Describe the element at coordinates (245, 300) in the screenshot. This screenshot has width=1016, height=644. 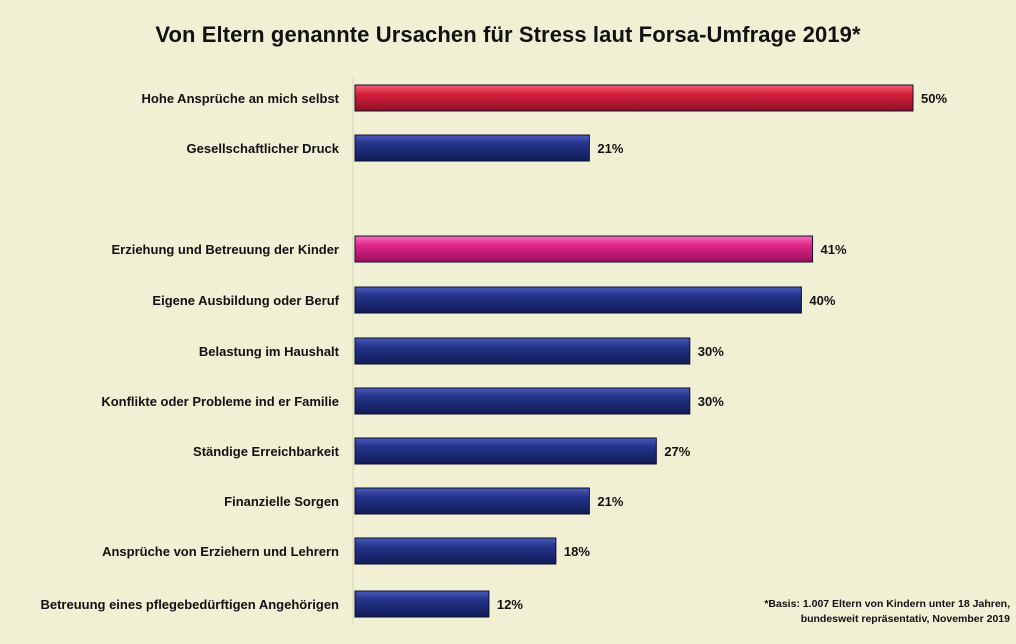
I see `category-label-4: Eigene Ausbildung oder Beruf` at that location.